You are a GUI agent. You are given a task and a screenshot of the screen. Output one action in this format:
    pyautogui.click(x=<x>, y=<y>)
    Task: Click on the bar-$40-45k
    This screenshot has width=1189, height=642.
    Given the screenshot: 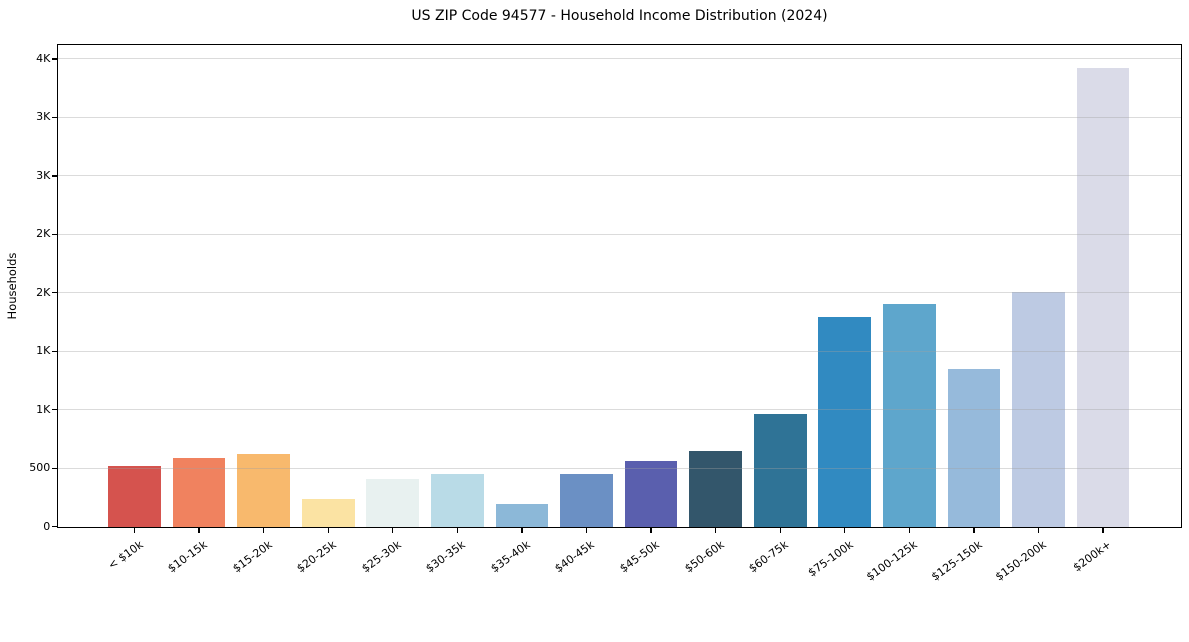 What is the action you would take?
    pyautogui.click(x=586, y=500)
    